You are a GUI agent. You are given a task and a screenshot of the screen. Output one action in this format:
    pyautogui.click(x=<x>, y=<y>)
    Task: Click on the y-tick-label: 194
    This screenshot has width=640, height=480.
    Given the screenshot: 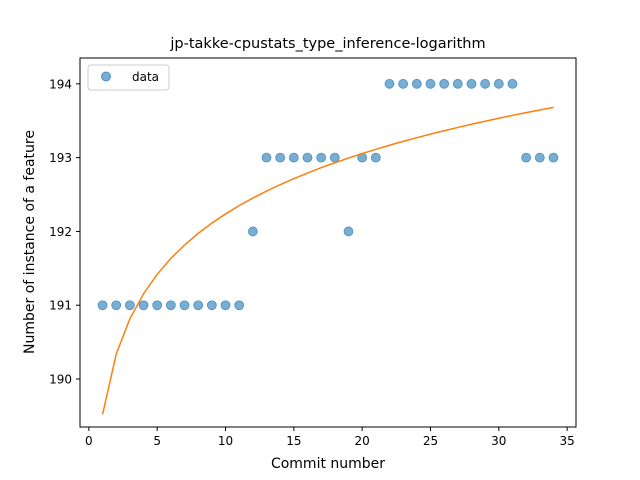 What is the action you would take?
    pyautogui.click(x=60, y=84)
    